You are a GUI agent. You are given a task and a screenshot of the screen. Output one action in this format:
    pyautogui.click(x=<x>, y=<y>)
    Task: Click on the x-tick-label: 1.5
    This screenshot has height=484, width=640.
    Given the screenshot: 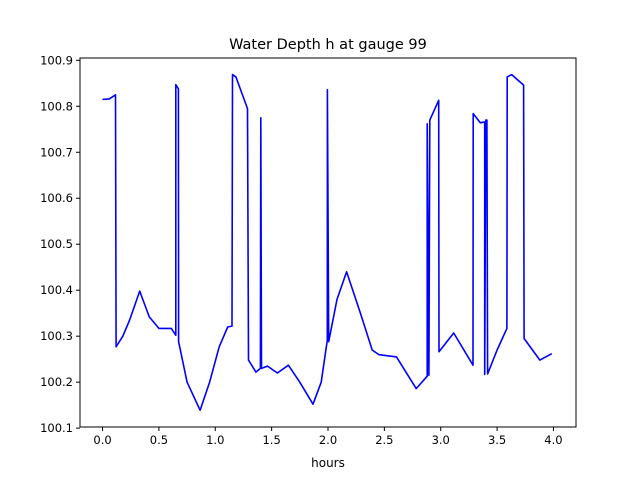 What is the action you would take?
    pyautogui.click(x=271, y=440)
    